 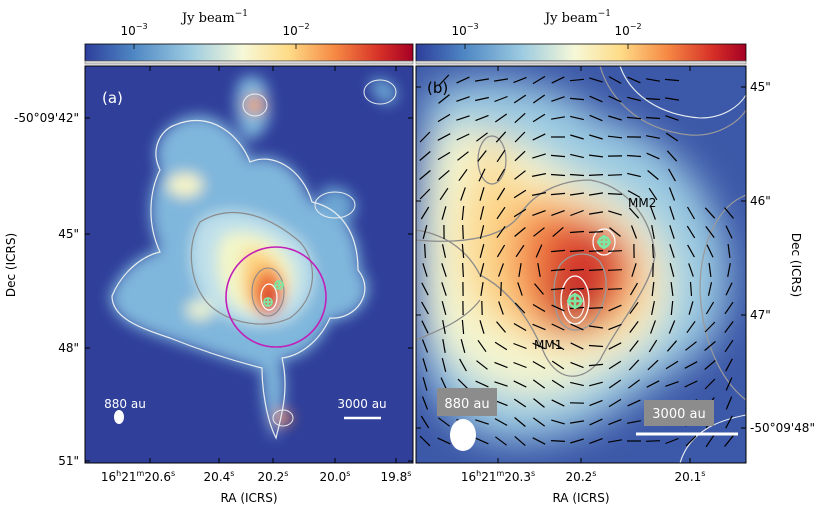 What do you see at coordinates (577, 17) in the screenshot?
I see `colorbar-b-label: Jy beam−1` at bounding box center [577, 17].